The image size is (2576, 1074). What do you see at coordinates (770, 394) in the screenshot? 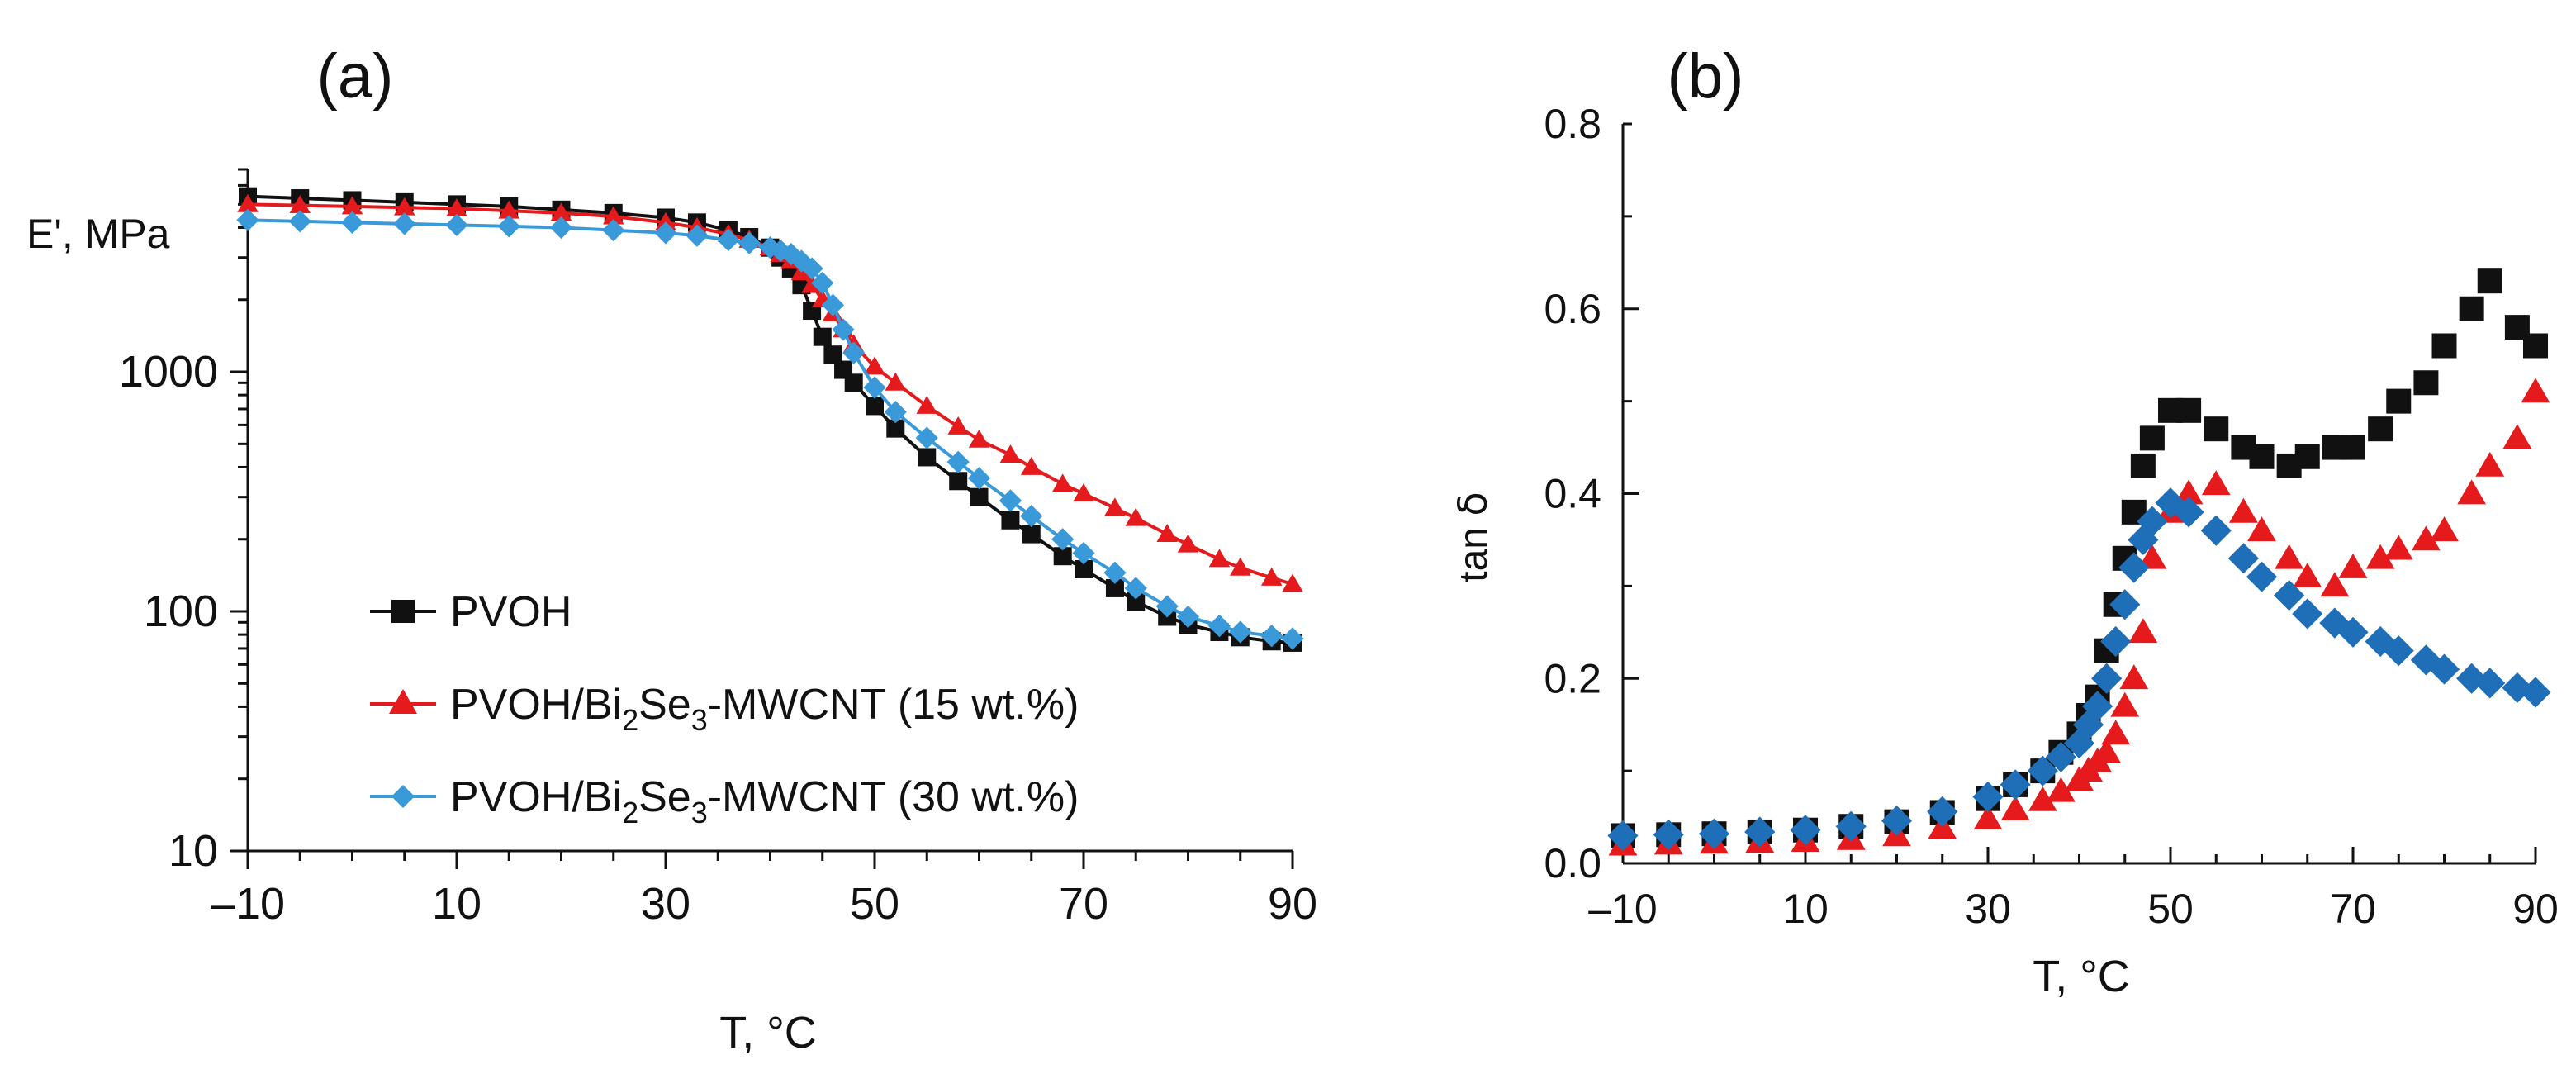
I see `series-line` at bounding box center [770, 394].